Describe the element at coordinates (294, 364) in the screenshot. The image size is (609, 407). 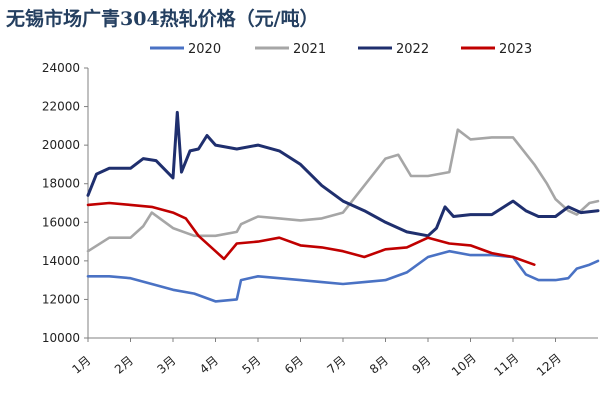
I see `x-tick-label: 6月` at that location.